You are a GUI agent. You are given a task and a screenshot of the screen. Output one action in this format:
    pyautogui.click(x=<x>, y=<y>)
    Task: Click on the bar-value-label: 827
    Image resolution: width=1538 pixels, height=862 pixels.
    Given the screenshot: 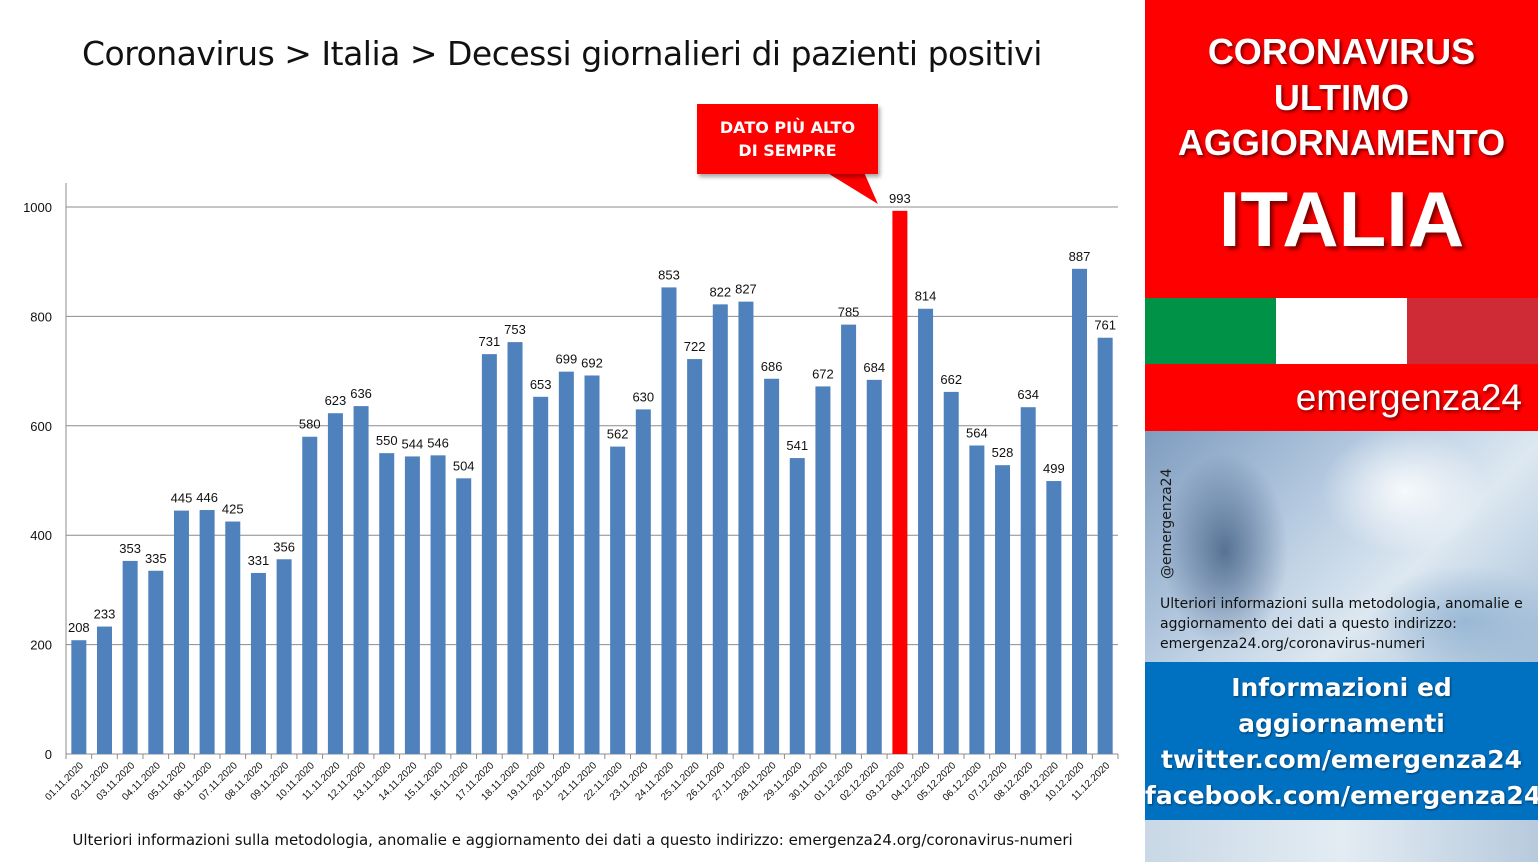 What is the action you would take?
    pyautogui.click(x=746, y=289)
    